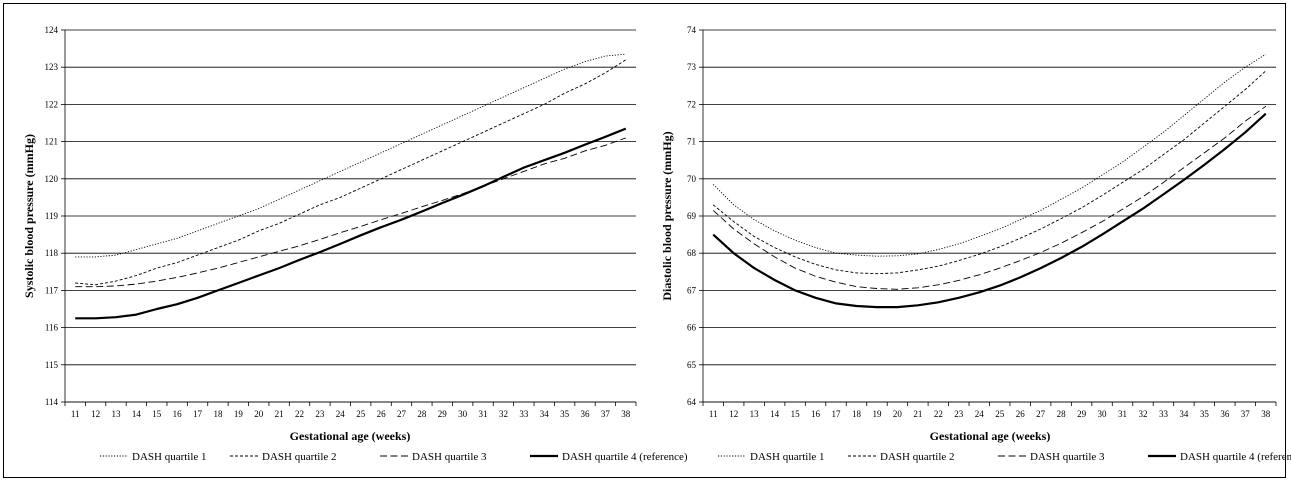  Describe the element at coordinates (691, 104) in the screenshot. I see `y-tick-label: 72` at that location.